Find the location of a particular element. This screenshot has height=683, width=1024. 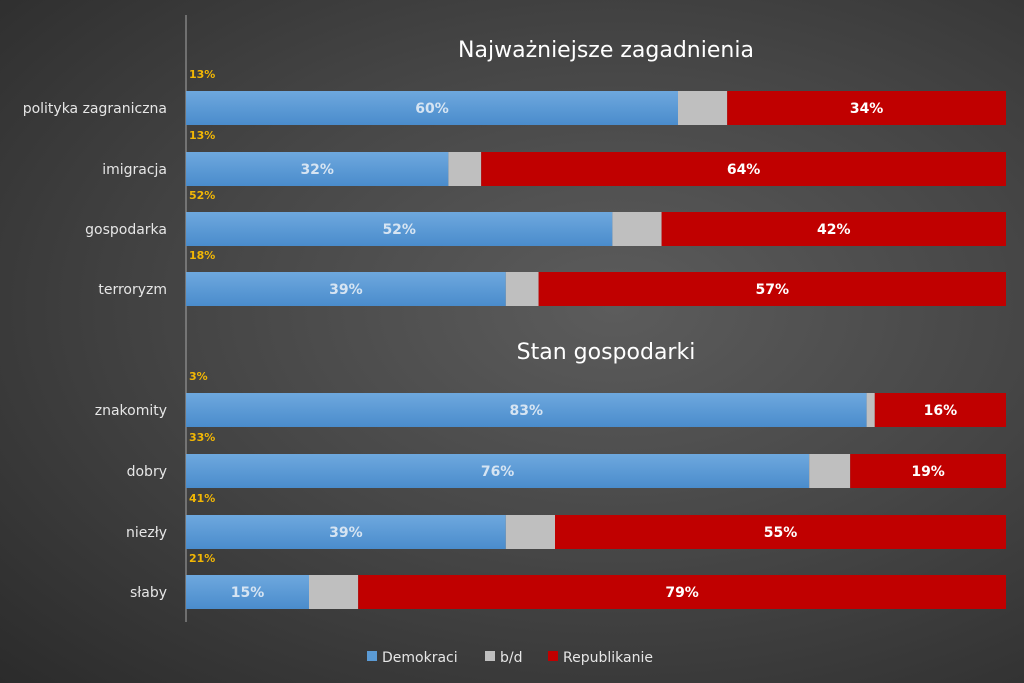

legend-label: Republikanie is located at coordinates (608, 658).